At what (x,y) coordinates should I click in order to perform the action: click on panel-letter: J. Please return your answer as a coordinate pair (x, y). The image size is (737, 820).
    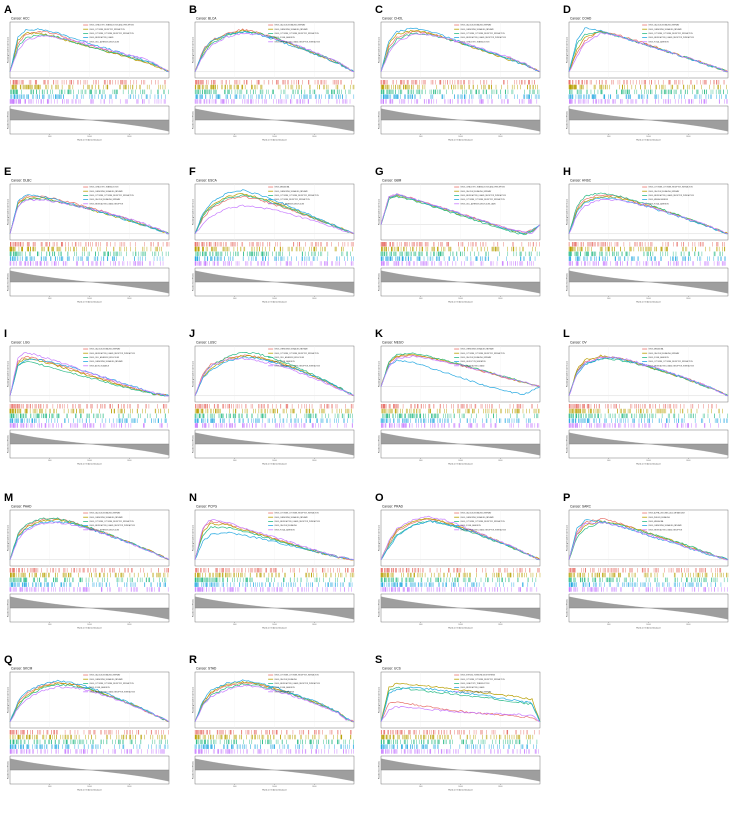
    Looking at the image, I should click on (192, 334).